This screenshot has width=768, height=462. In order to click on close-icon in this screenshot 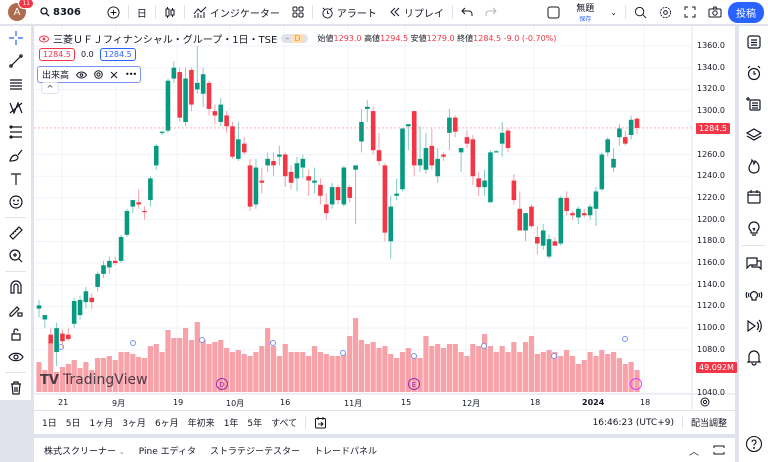, I will do `click(114, 75)`.